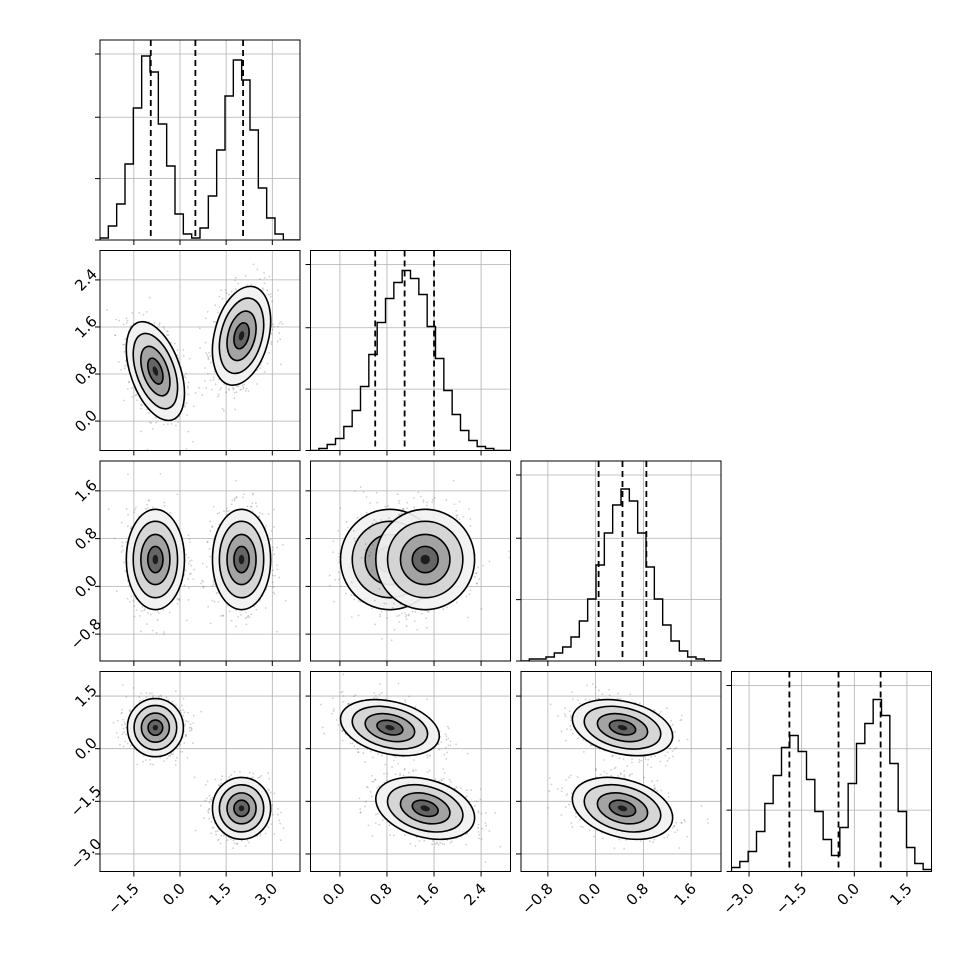 The width and height of the screenshot is (970, 970). Describe the element at coordinates (155, 559) in the screenshot. I see `density-contour` at that location.